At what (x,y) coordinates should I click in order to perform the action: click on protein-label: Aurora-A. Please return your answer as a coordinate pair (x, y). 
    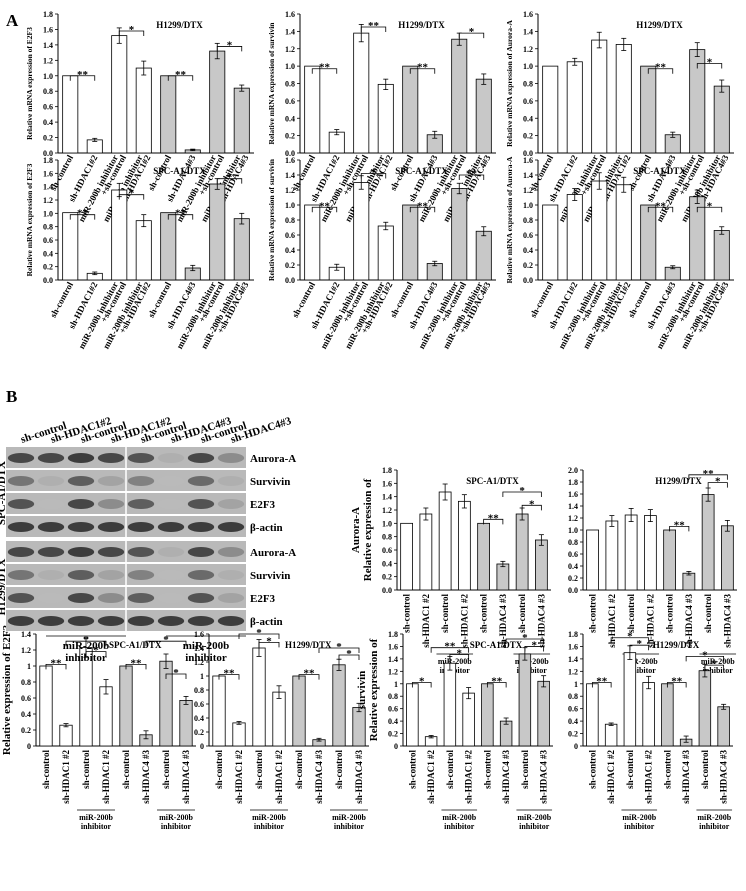
    Looking at the image, I should click on (273, 553).